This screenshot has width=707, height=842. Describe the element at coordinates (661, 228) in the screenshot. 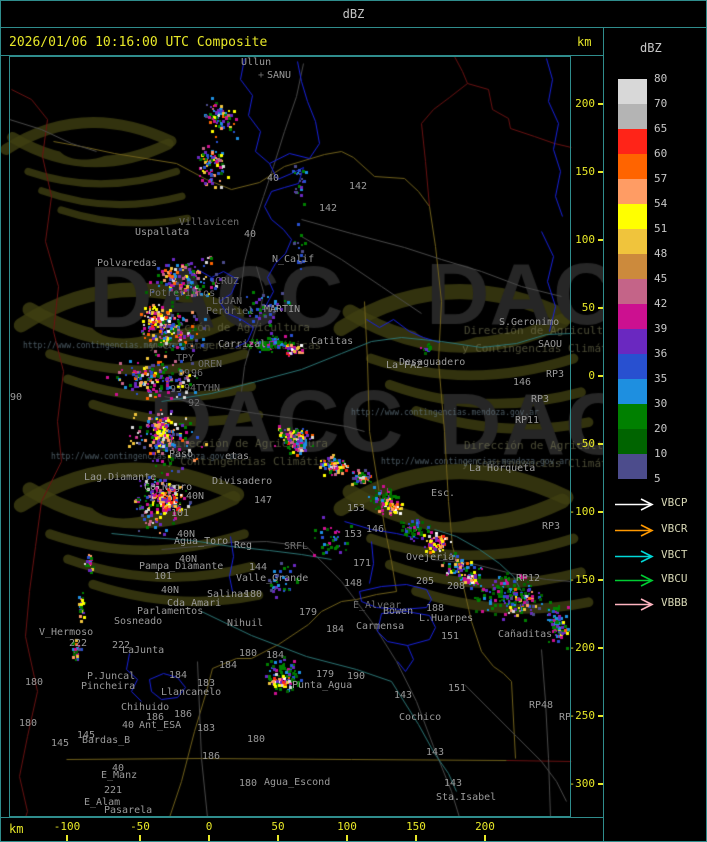

I see `legend-scale-label: 51` at that location.